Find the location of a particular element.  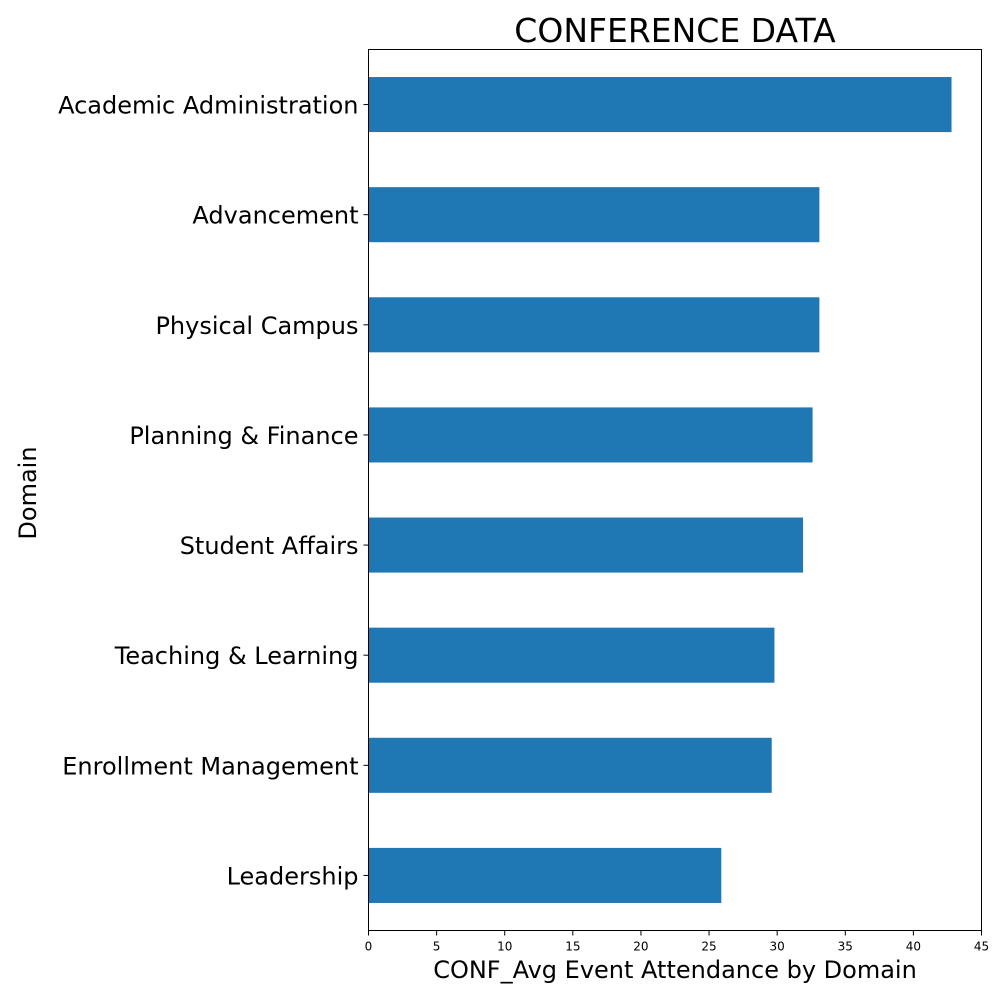

y-tick-label: Academic Administration is located at coordinates (208, 106).